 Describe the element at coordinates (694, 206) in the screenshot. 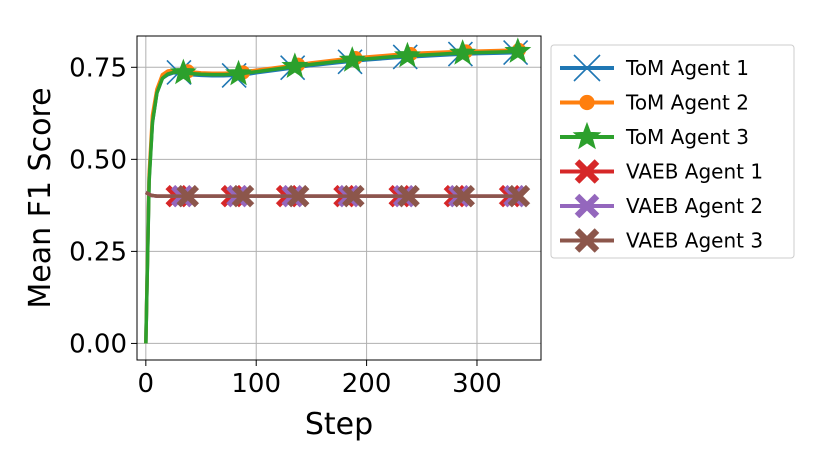

I see `legend-label: VAEB Agent 2` at that location.